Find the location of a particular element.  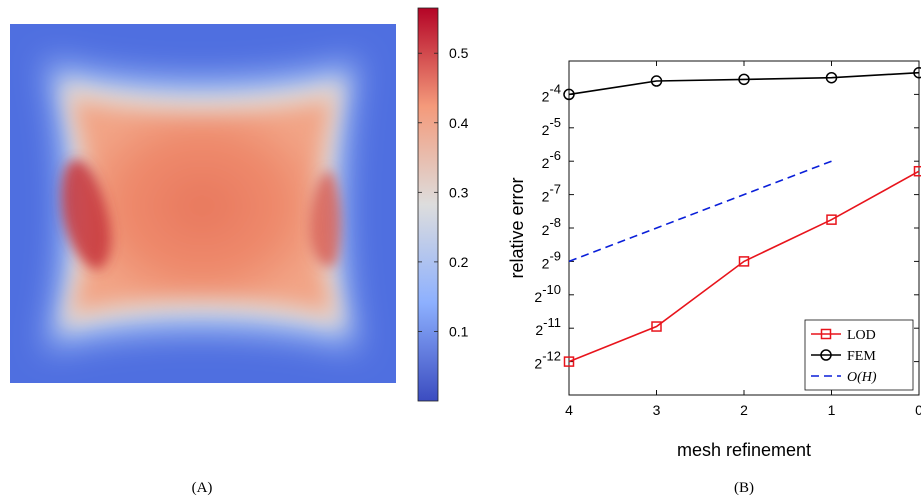

legend: LOD FEM O(H) is located at coordinates (859, 355).